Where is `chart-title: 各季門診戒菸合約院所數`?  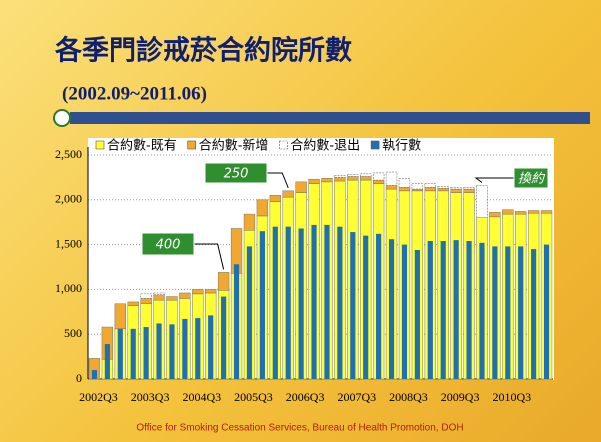
chart-title: 各季門診戒菸合約院所數 is located at coordinates (203, 51).